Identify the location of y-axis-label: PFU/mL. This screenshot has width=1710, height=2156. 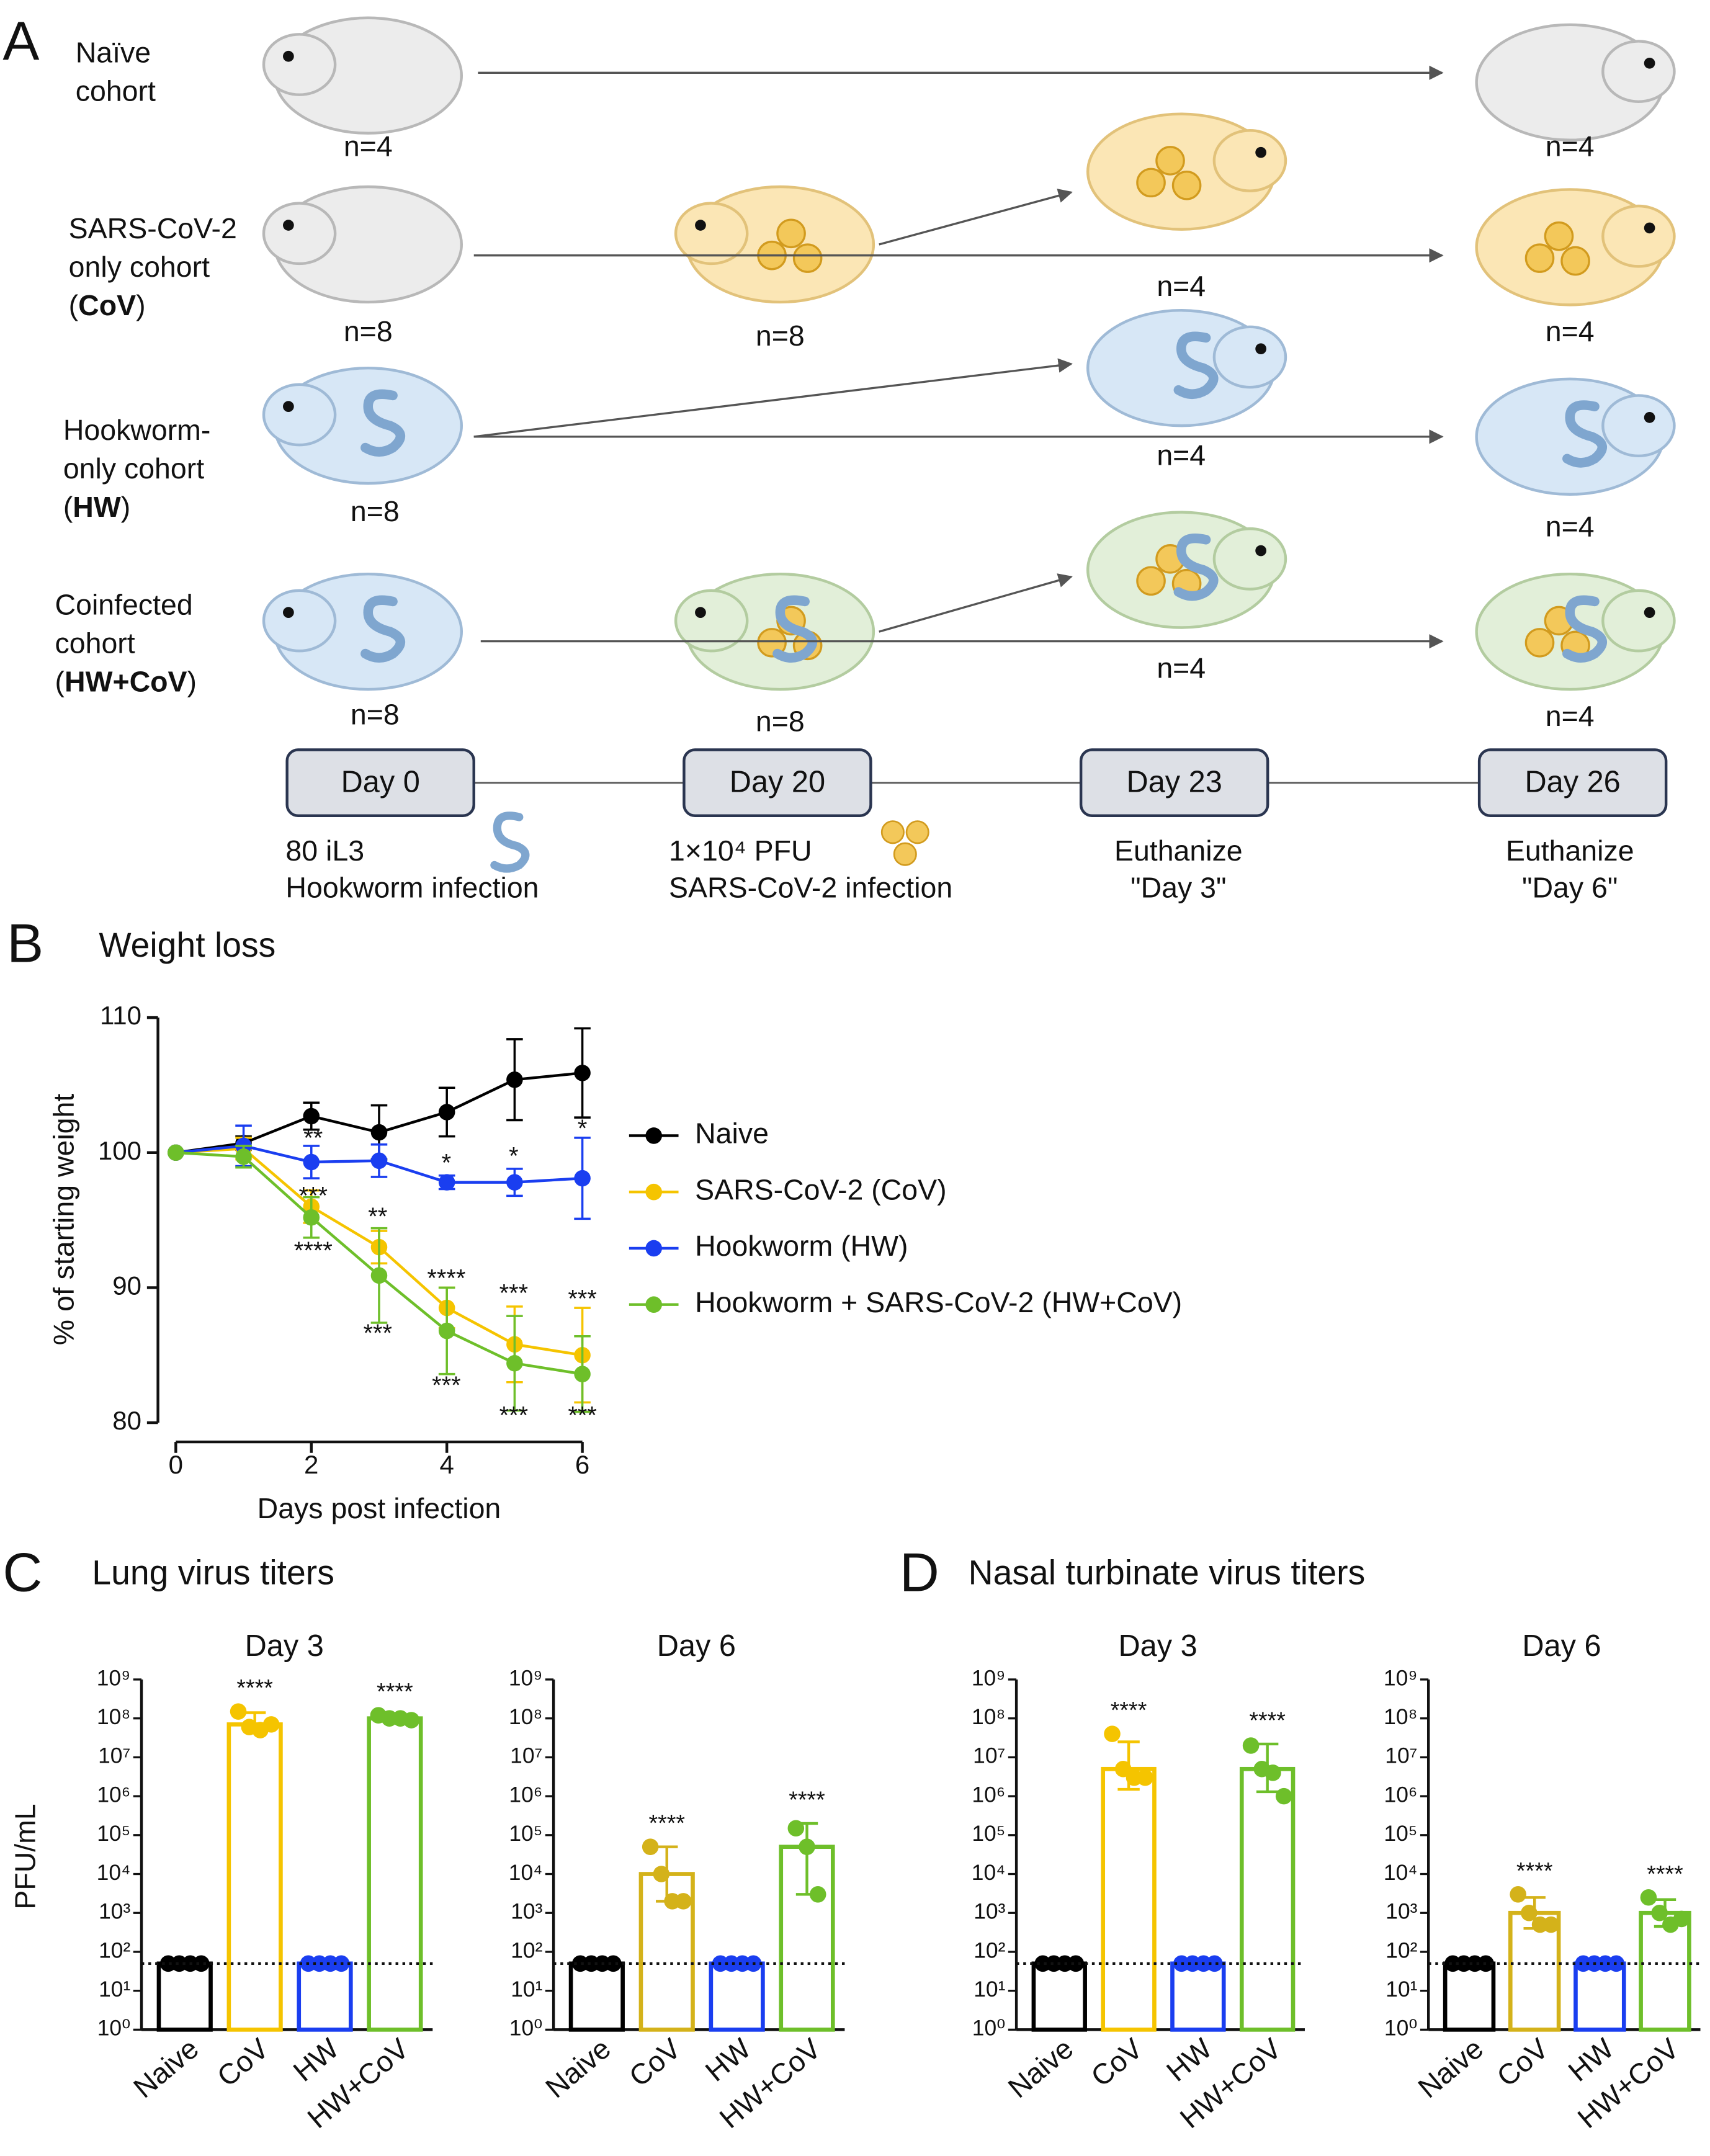
(25, 1857).